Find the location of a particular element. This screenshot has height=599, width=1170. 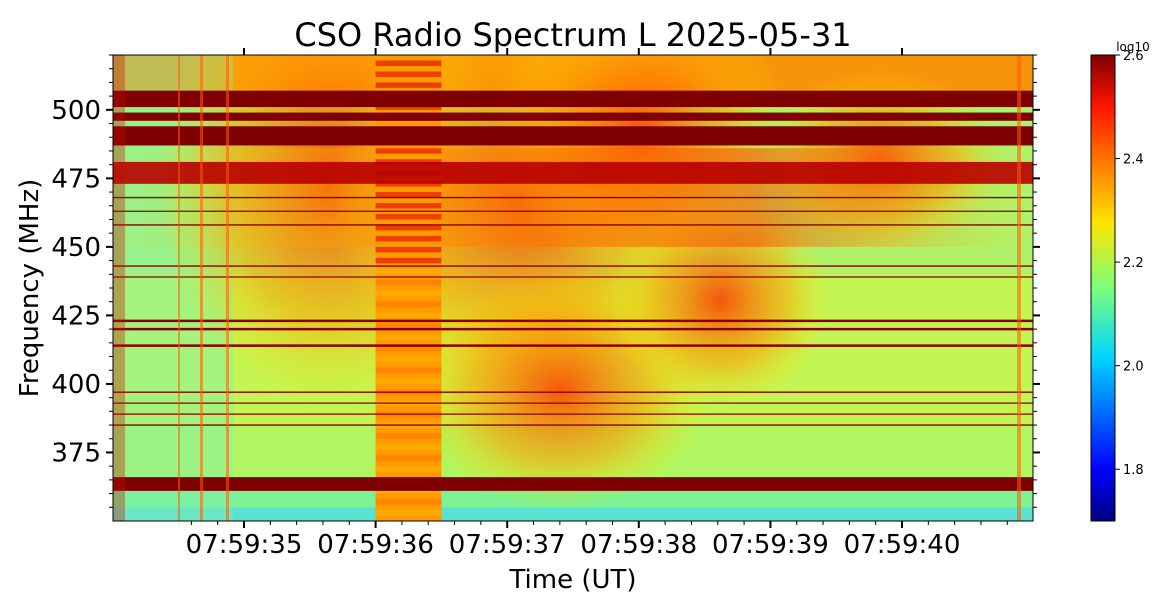

x-axis-label: Time (UT) is located at coordinates (572, 580).